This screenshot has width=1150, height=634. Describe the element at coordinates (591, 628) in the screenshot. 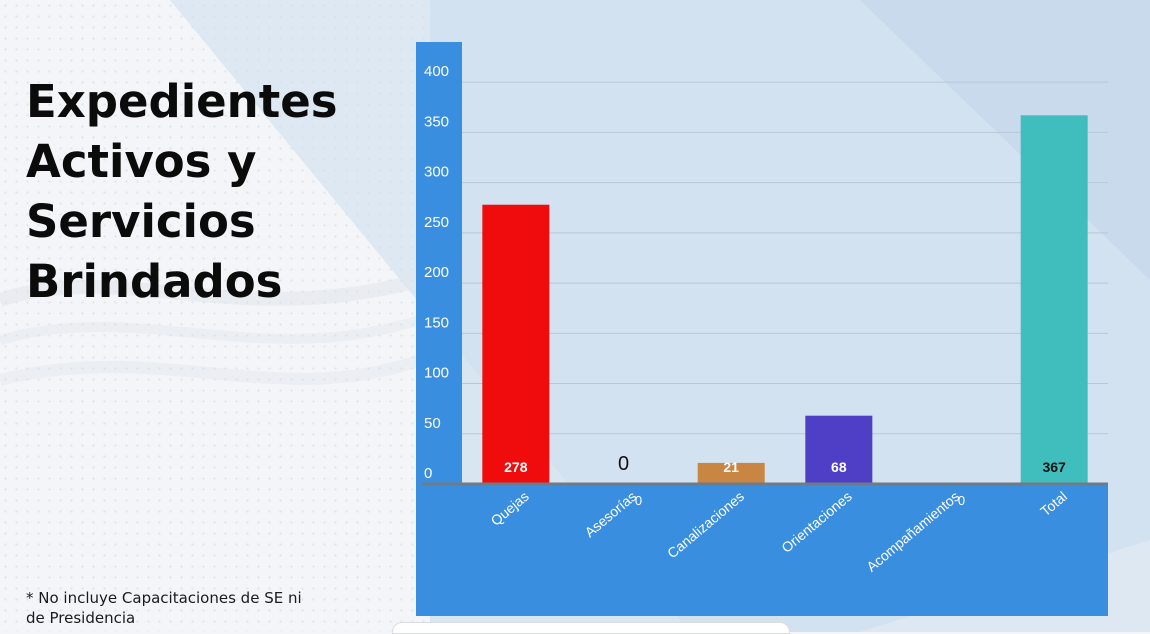

I see `bottom-toolbar` at that location.